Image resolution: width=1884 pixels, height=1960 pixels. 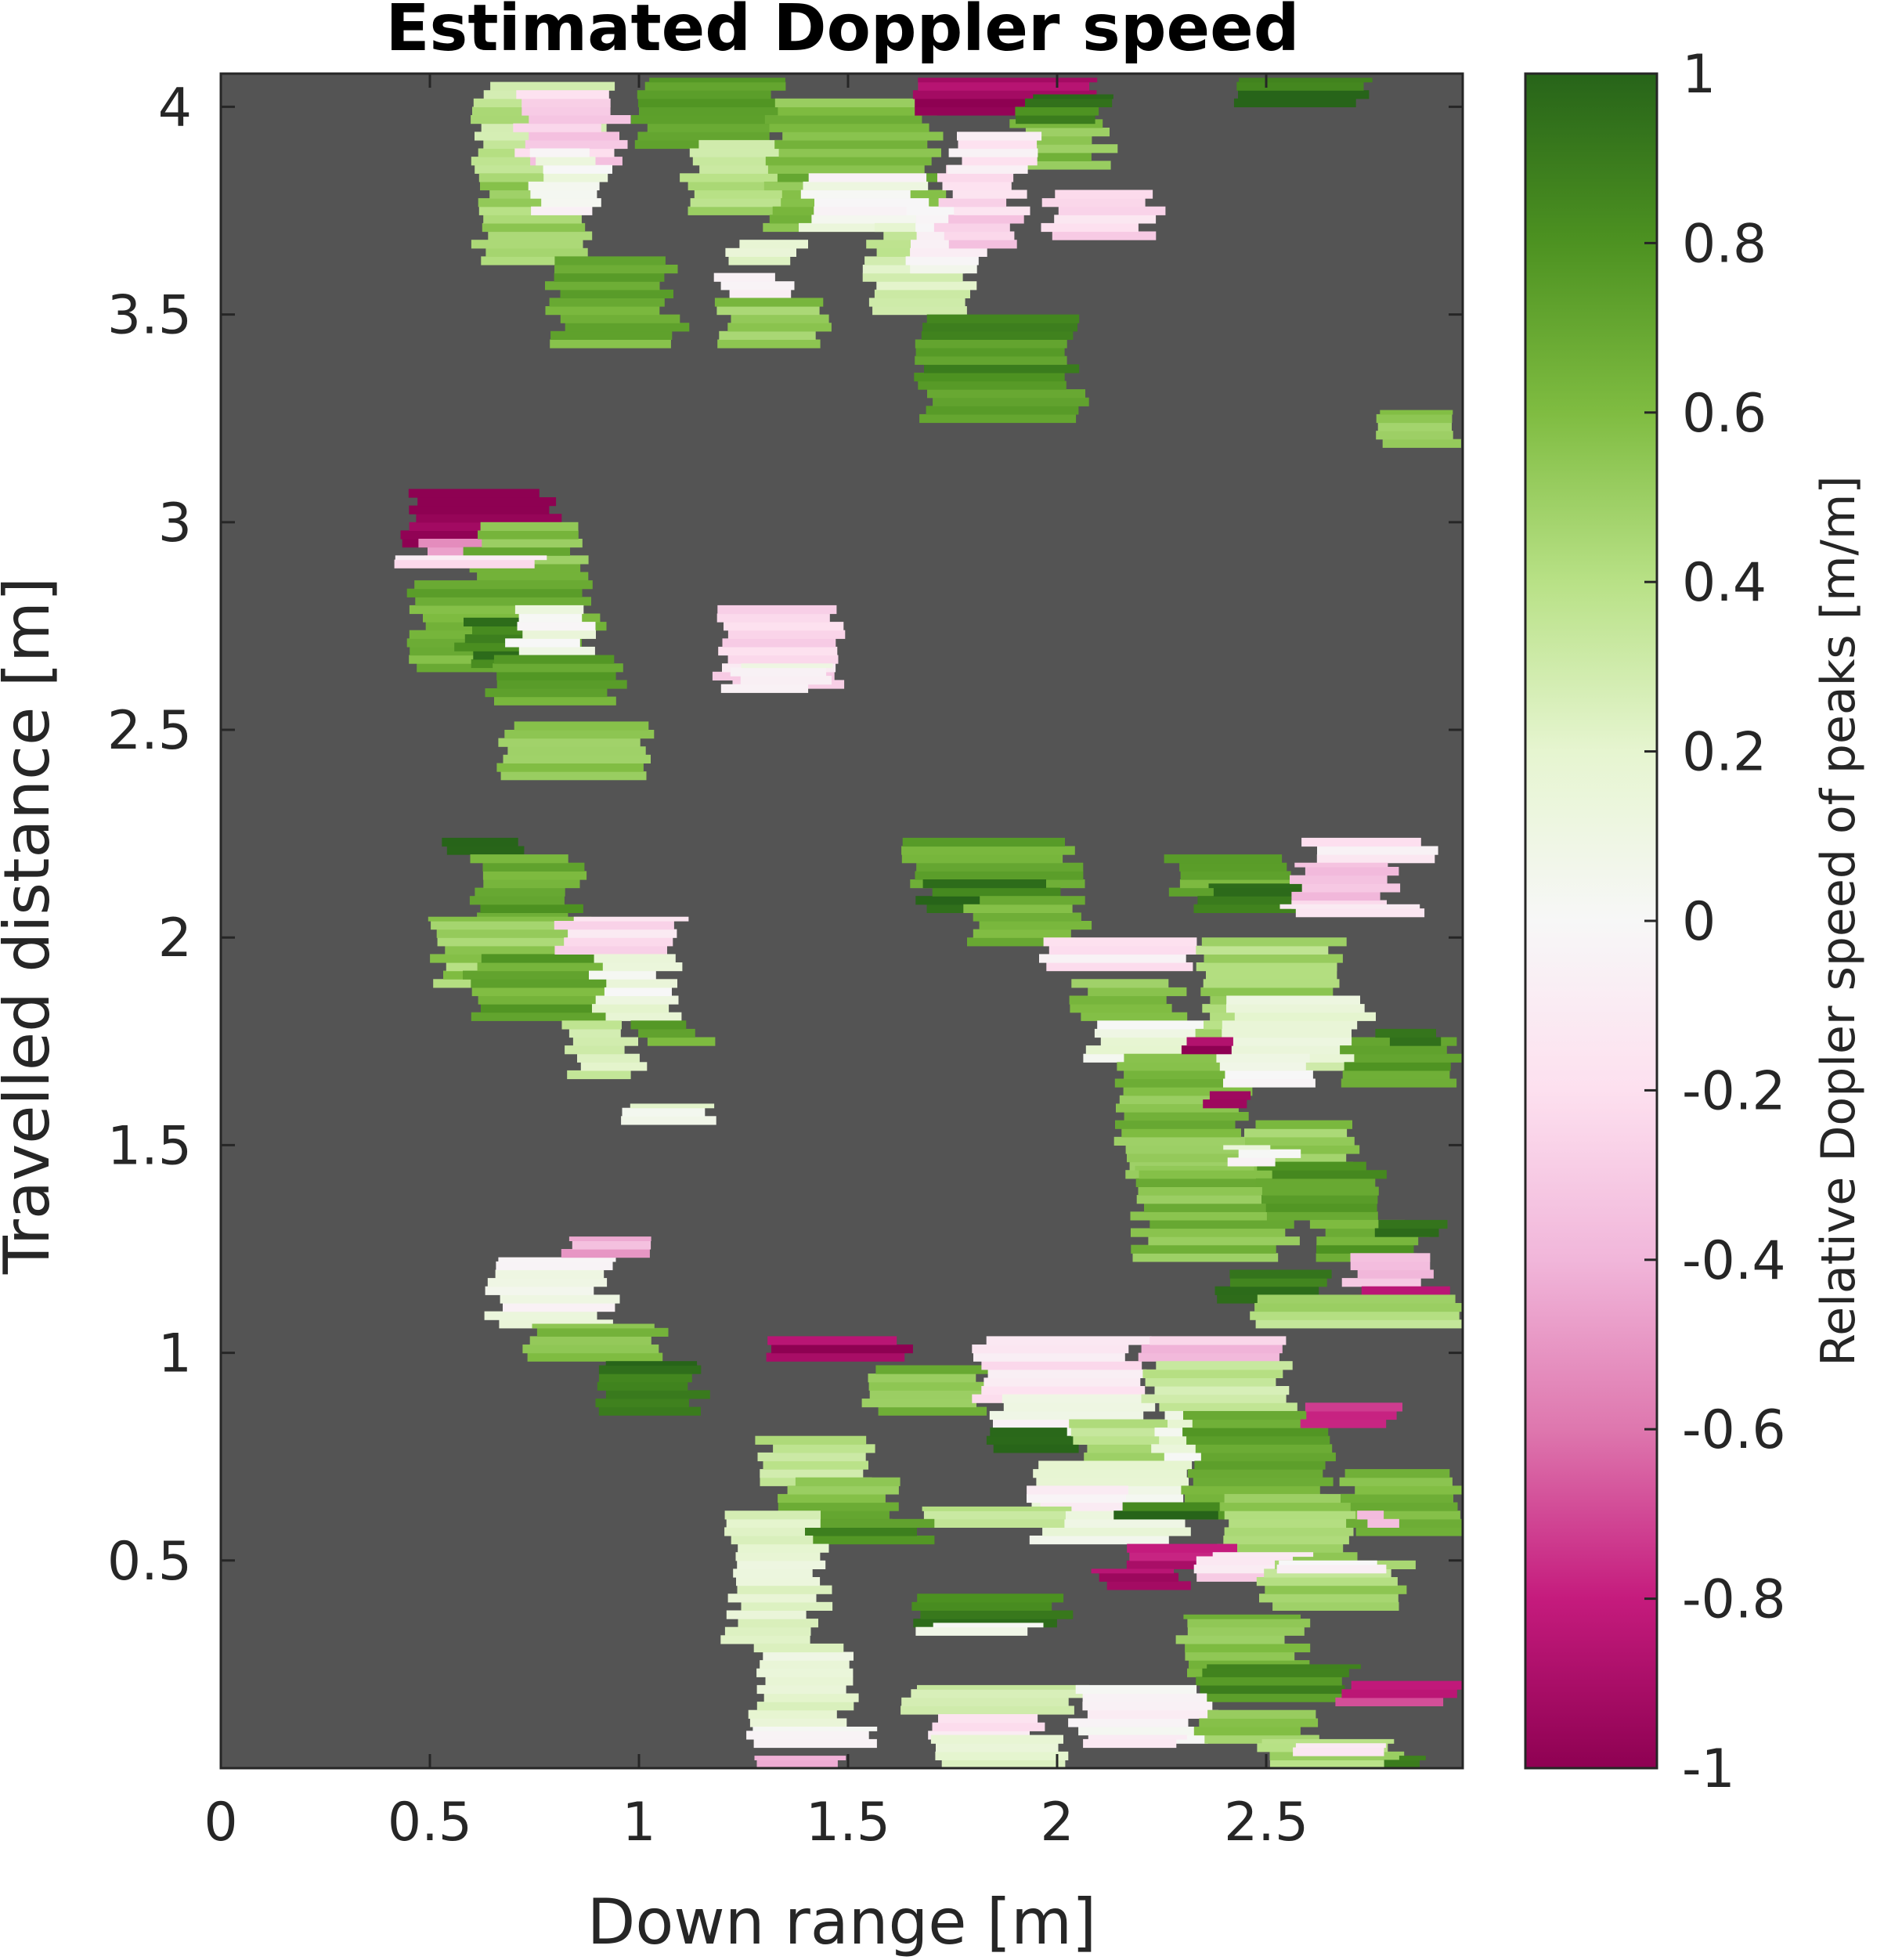 What do you see at coordinates (843, 33) in the screenshot?
I see `chart-title: Estimated Doppler speed` at bounding box center [843, 33].